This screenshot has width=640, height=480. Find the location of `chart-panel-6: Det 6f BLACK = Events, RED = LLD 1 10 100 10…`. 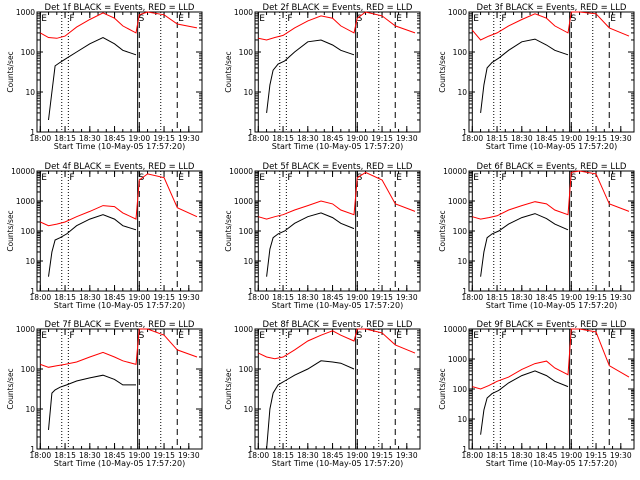

chart-panel-6: Det 6f BLACK = Events, RED = LLD 1 10 100 10… is located at coordinates (536, 236).